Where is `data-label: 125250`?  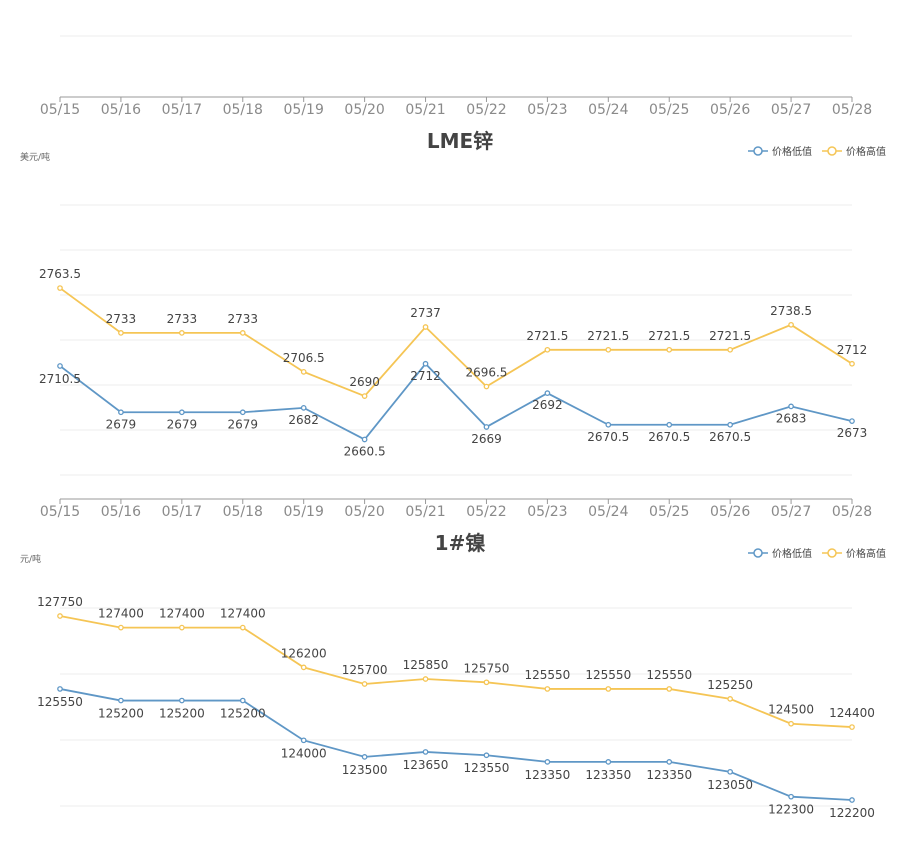
data-label: 125250 is located at coordinates (730, 685).